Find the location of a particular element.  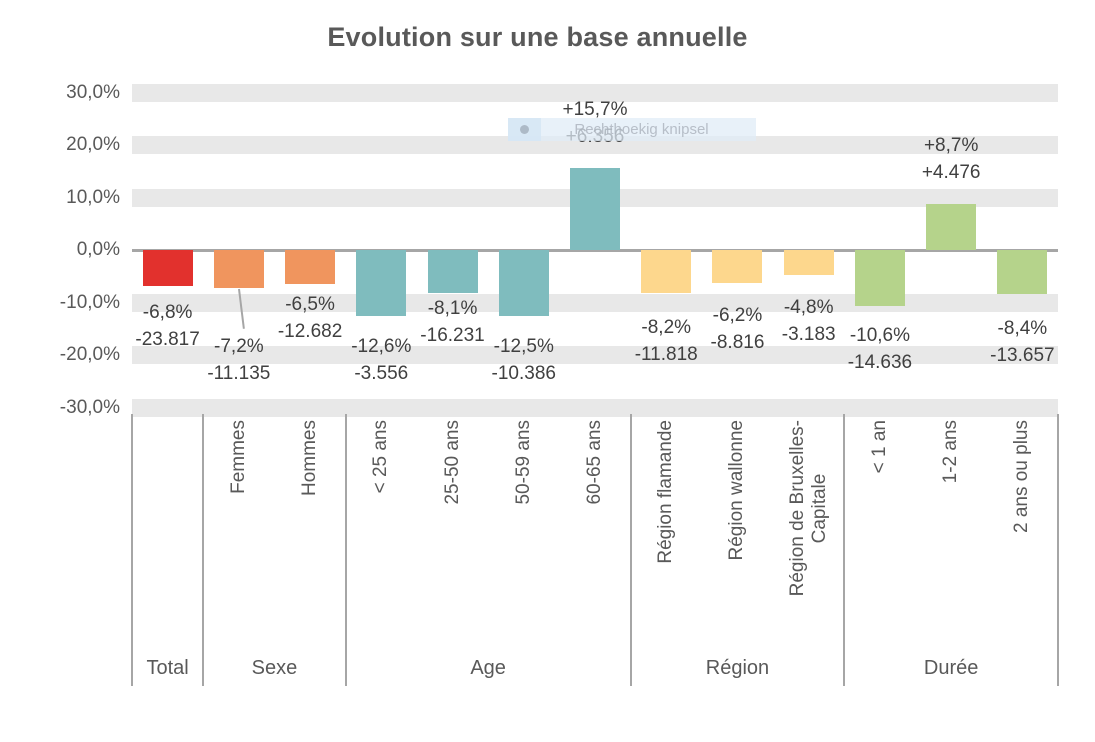

snip-tool-tooltip: Rechthoekig knipsel is located at coordinates (632, 129).